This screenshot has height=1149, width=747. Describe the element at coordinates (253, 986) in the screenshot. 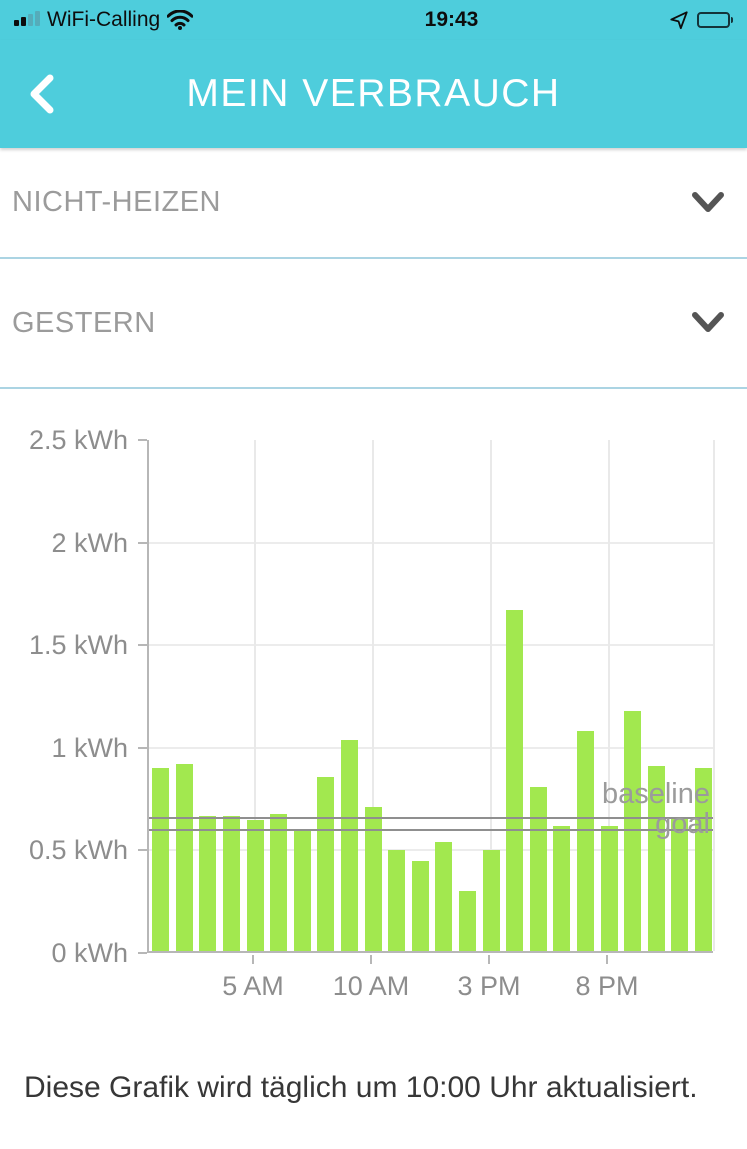

I see `x-axis-label: 5 AM` at that location.